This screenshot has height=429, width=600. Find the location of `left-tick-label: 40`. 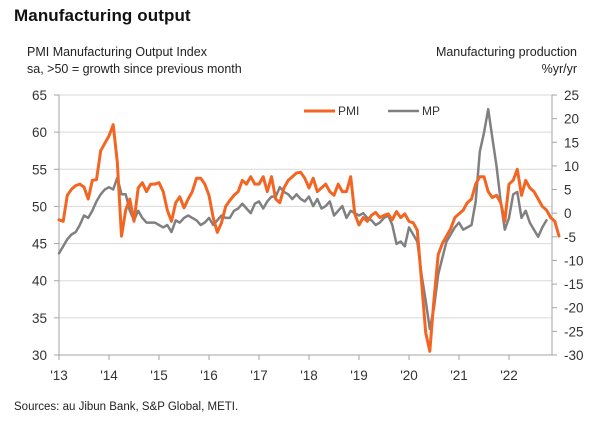

left-tick-label: 40 is located at coordinates (39, 281).